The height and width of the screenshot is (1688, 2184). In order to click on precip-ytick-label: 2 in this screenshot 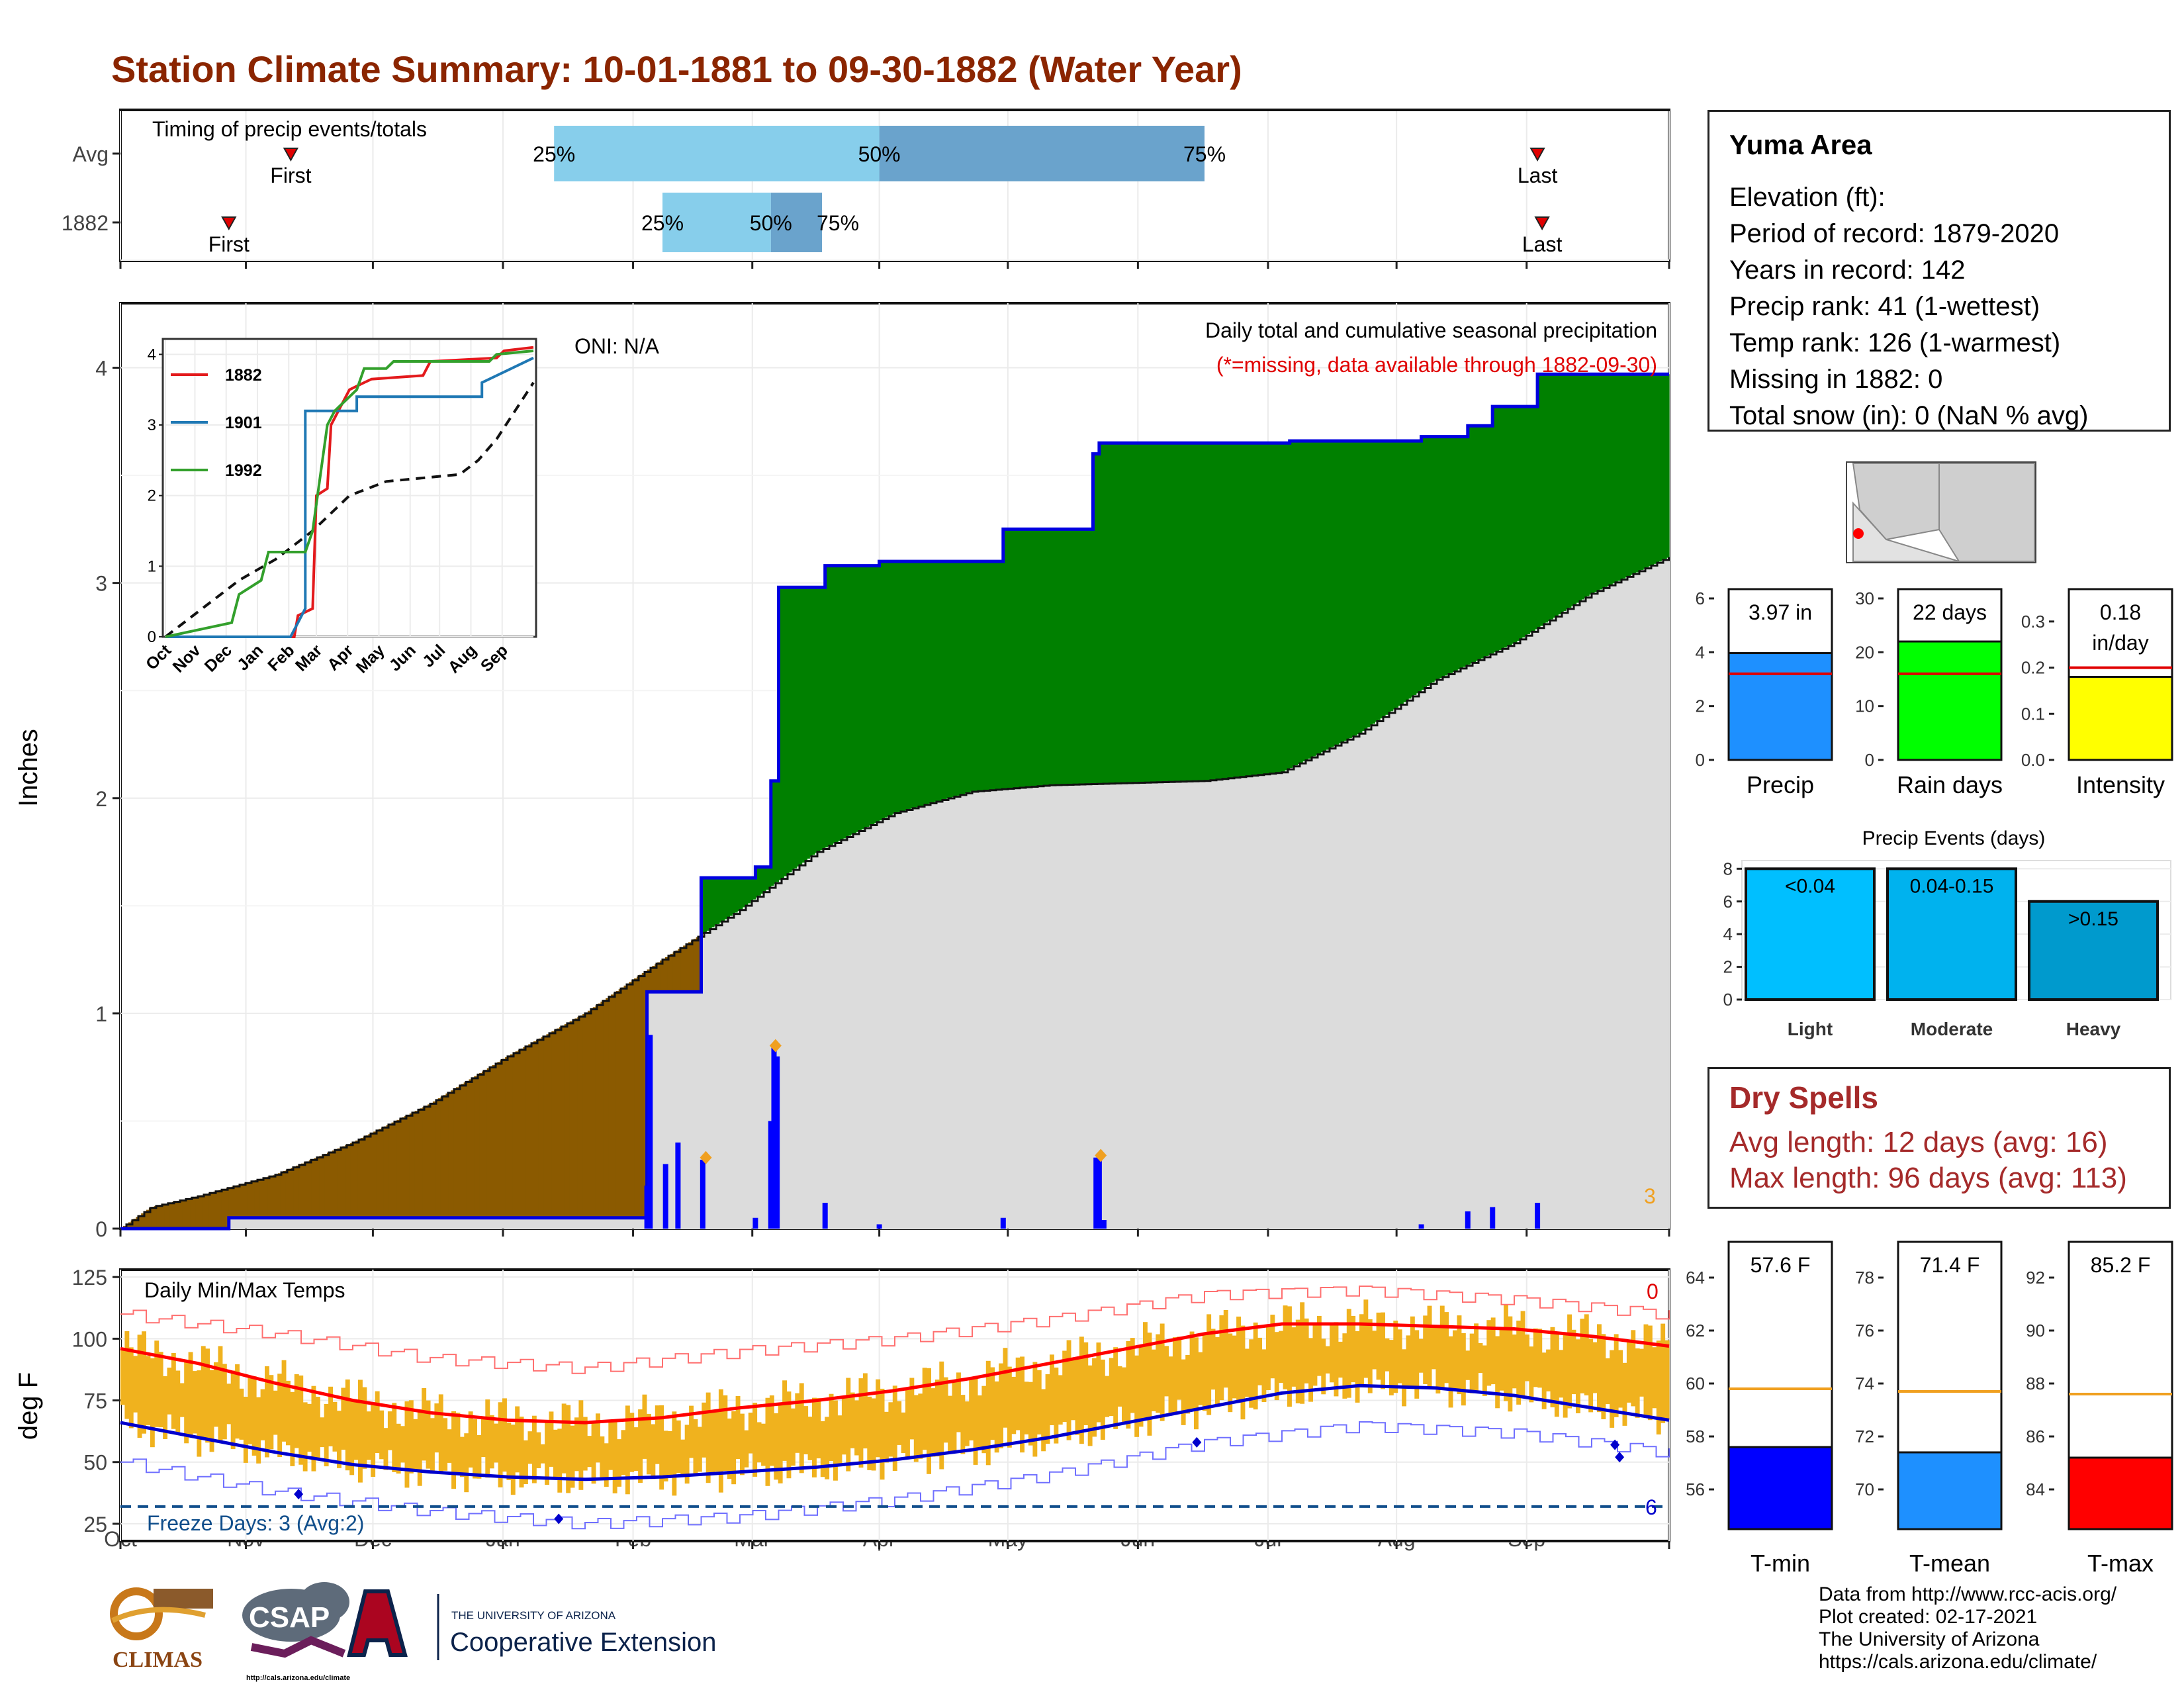, I will do `click(101, 799)`.